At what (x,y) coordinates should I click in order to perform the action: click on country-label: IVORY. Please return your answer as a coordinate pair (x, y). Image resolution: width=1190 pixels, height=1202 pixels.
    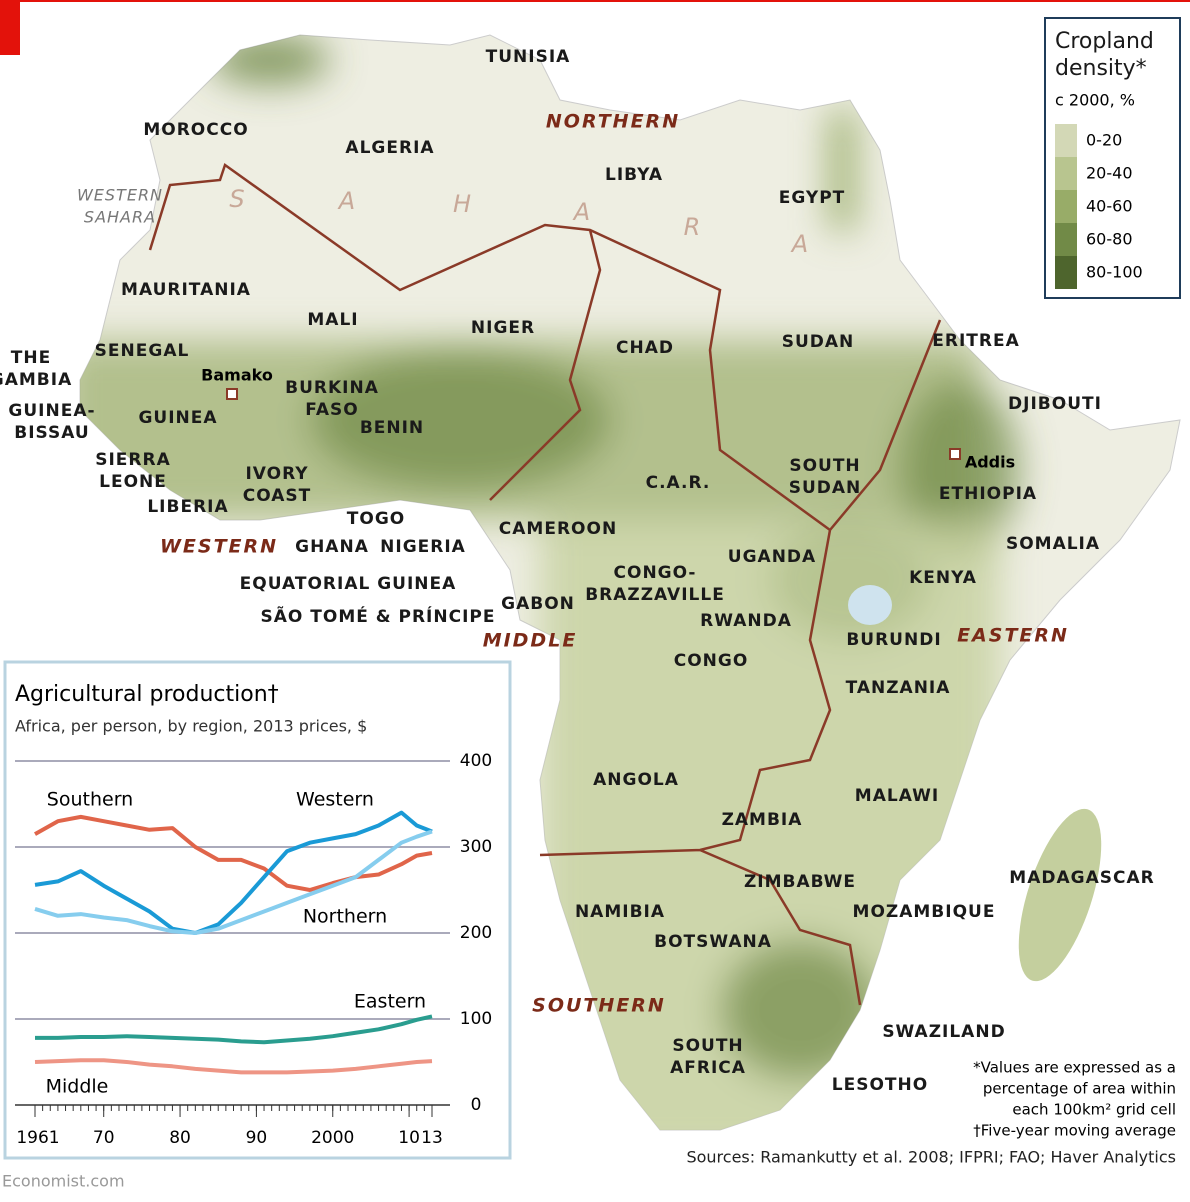
    Looking at the image, I should click on (276, 474).